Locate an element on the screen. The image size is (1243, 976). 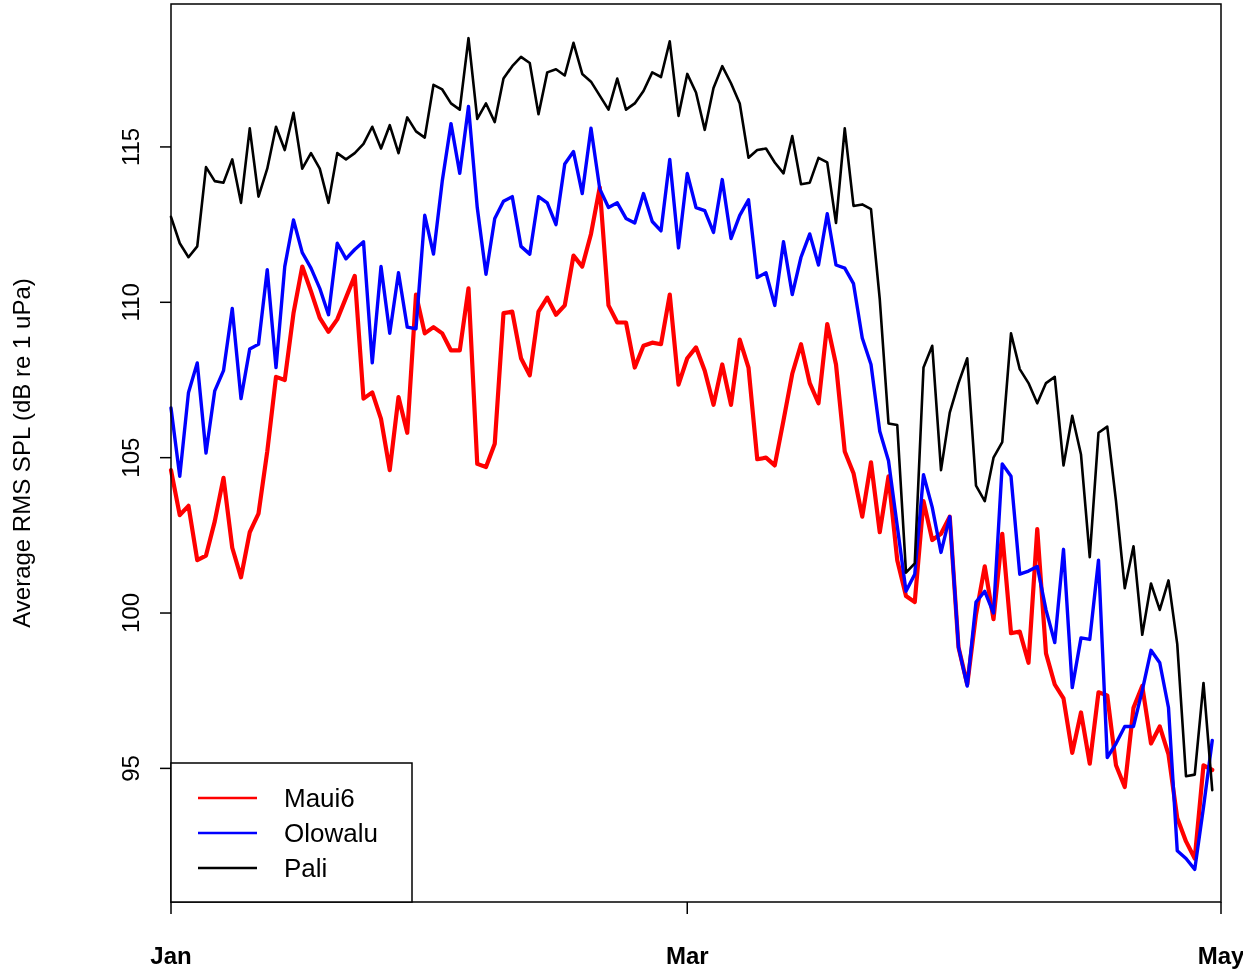
y-tick-label: 105 is located at coordinates (131, 457).